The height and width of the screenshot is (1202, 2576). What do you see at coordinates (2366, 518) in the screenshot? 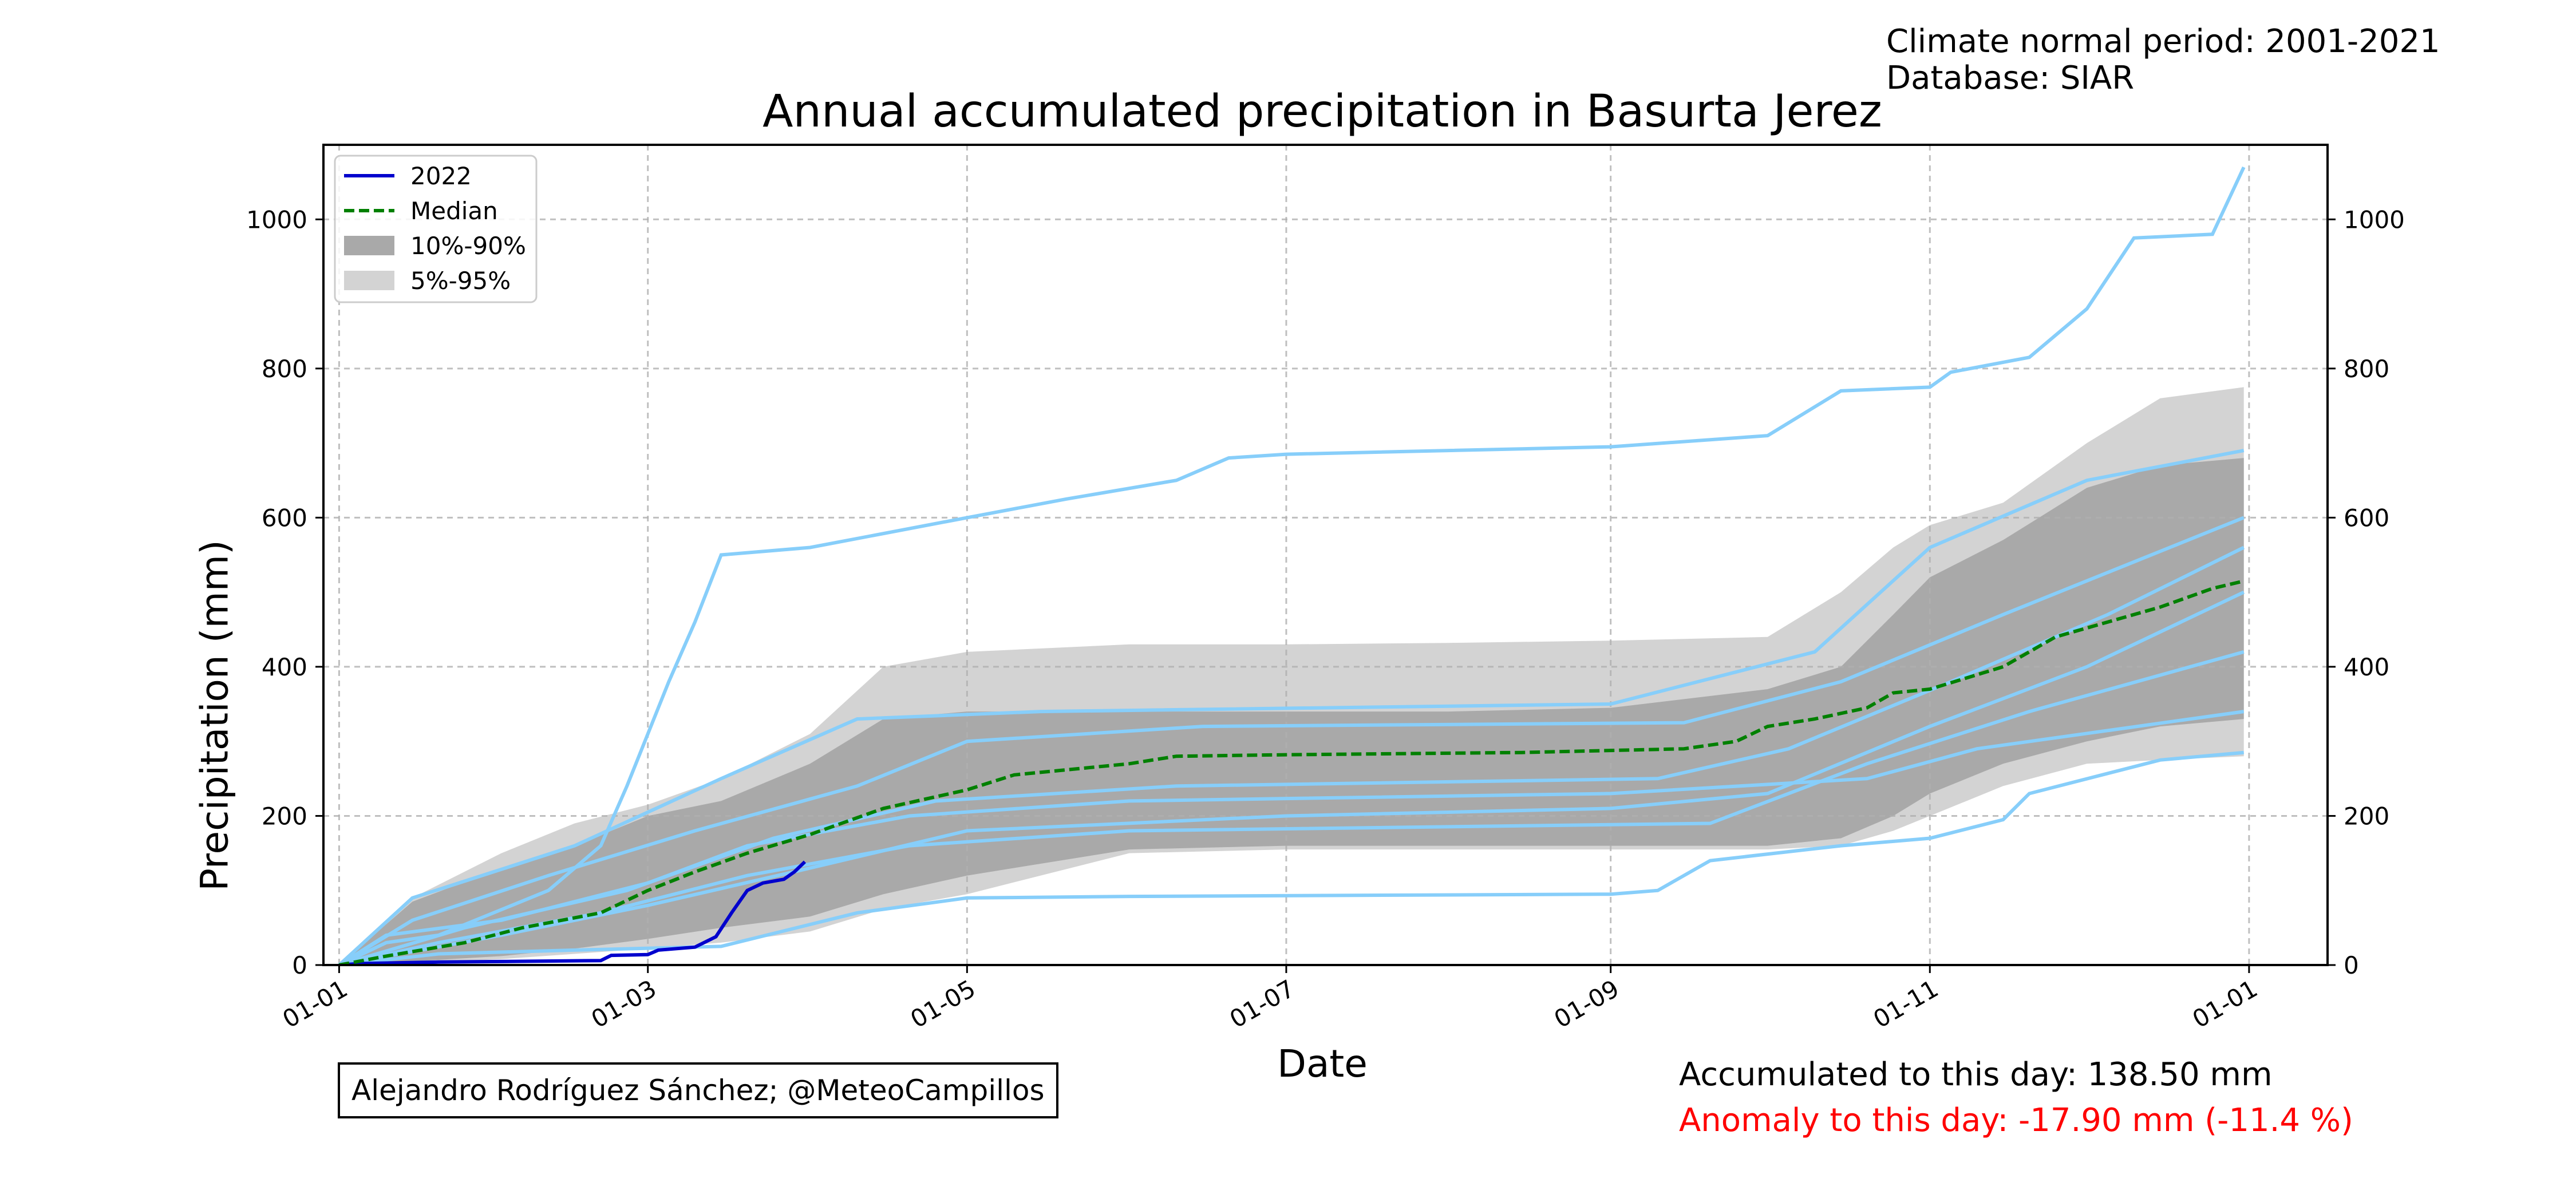
I see `y-tick-label-right: 600` at bounding box center [2366, 518].